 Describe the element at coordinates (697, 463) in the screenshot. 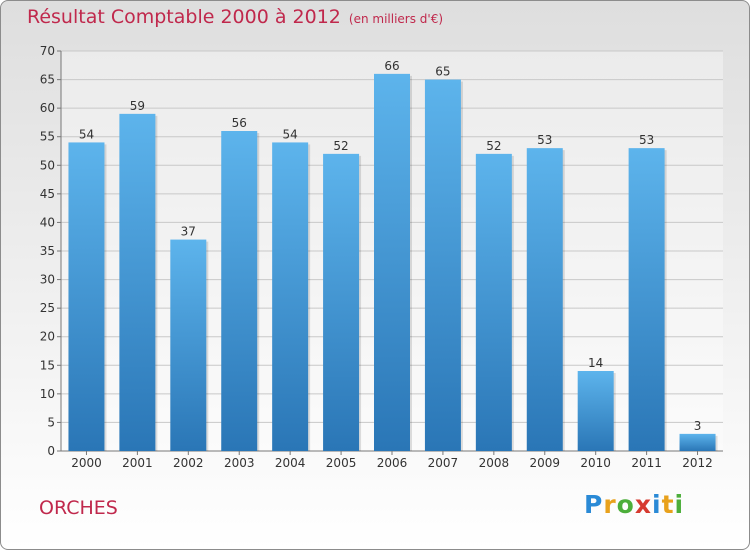

I see `x-tick-label: 2012` at that location.